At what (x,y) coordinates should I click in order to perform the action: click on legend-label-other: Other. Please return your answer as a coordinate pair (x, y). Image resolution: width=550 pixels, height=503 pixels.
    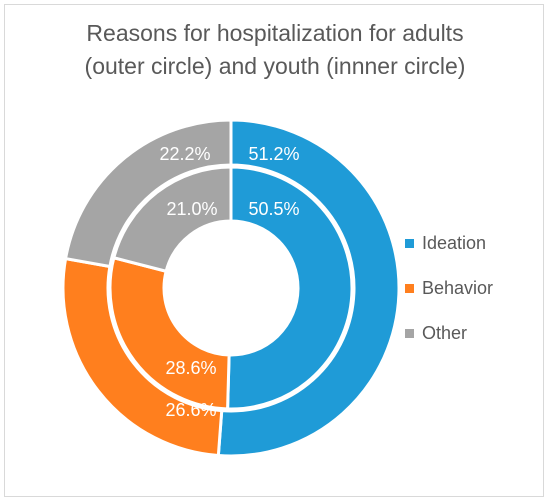
    Looking at the image, I should click on (445, 332).